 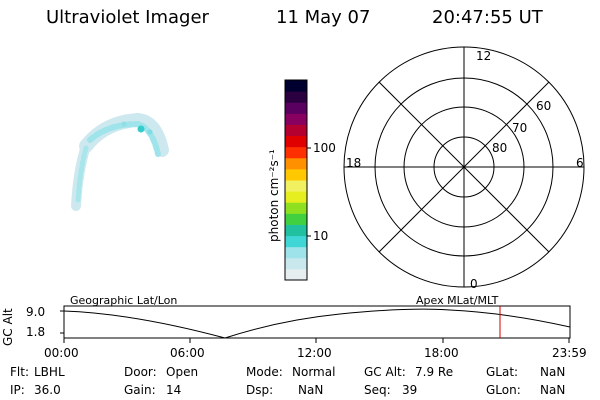 What do you see at coordinates (474, 284) in the screenshot?
I see `mlt-label-0: 0` at bounding box center [474, 284].